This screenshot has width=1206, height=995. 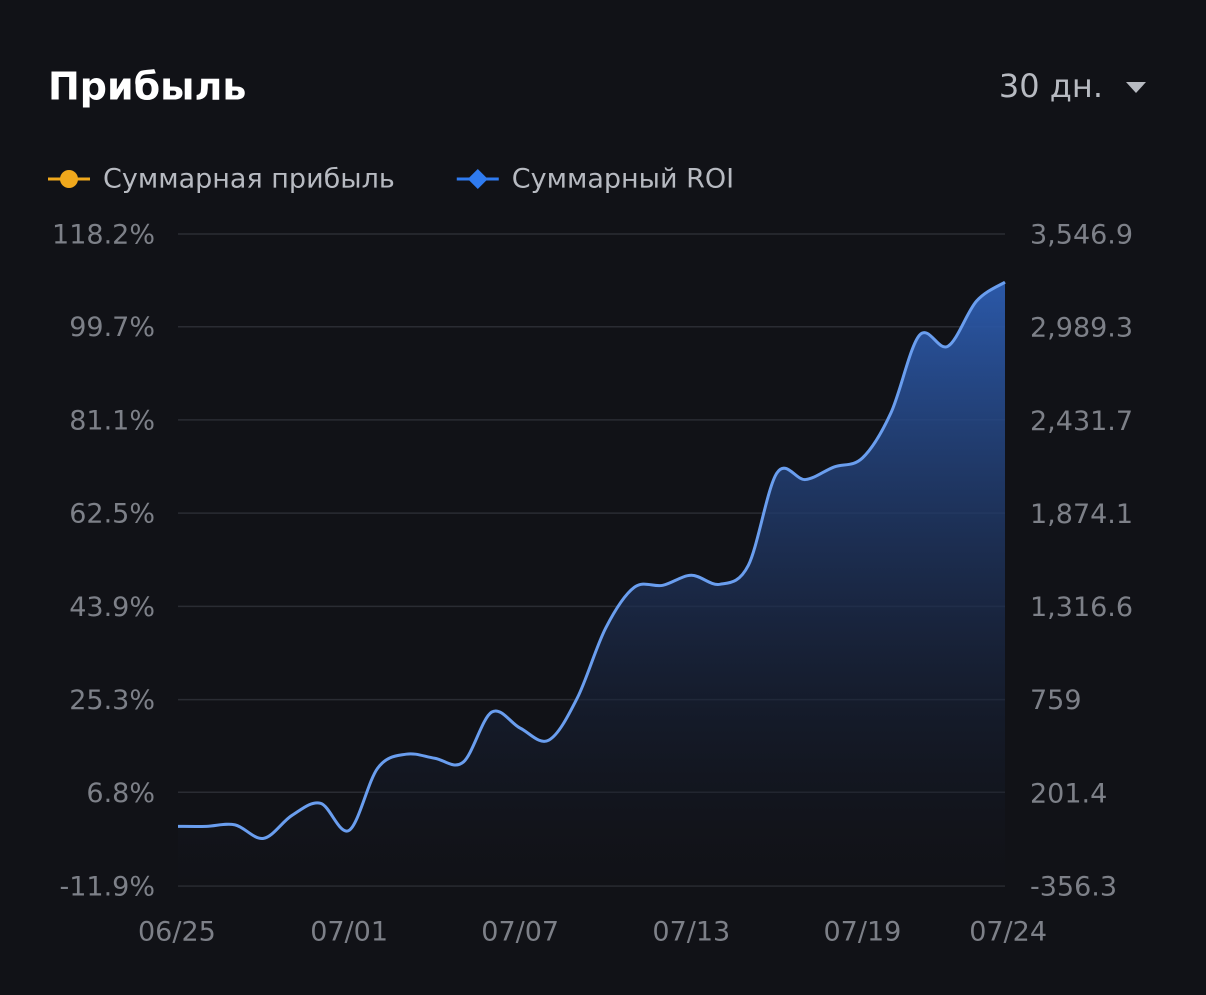 I want to click on x-tick-label: 07/24, so click(x=1008, y=932).